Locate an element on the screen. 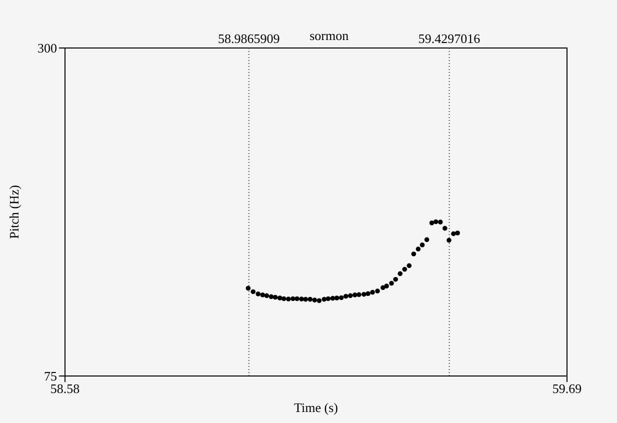  y-axis-title: Pitch (Hz) is located at coordinates (14, 212).